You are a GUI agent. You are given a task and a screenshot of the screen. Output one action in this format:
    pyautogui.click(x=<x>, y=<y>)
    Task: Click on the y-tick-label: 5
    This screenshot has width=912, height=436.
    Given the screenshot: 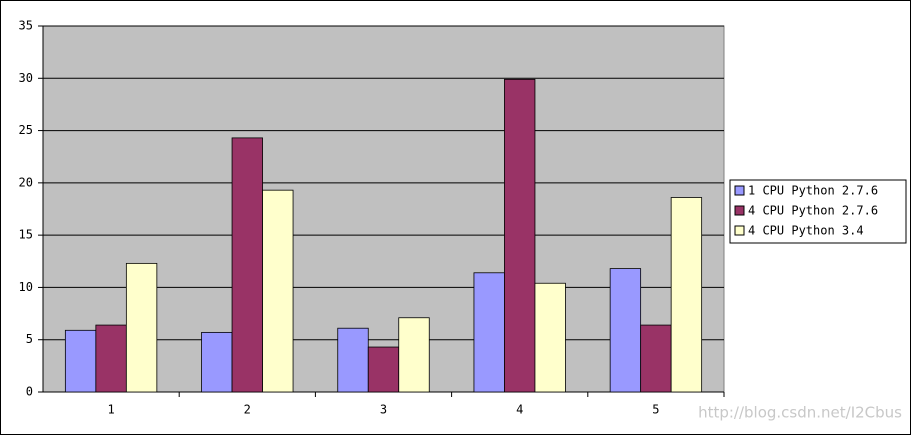 What is the action you would take?
    pyautogui.click(x=29, y=339)
    